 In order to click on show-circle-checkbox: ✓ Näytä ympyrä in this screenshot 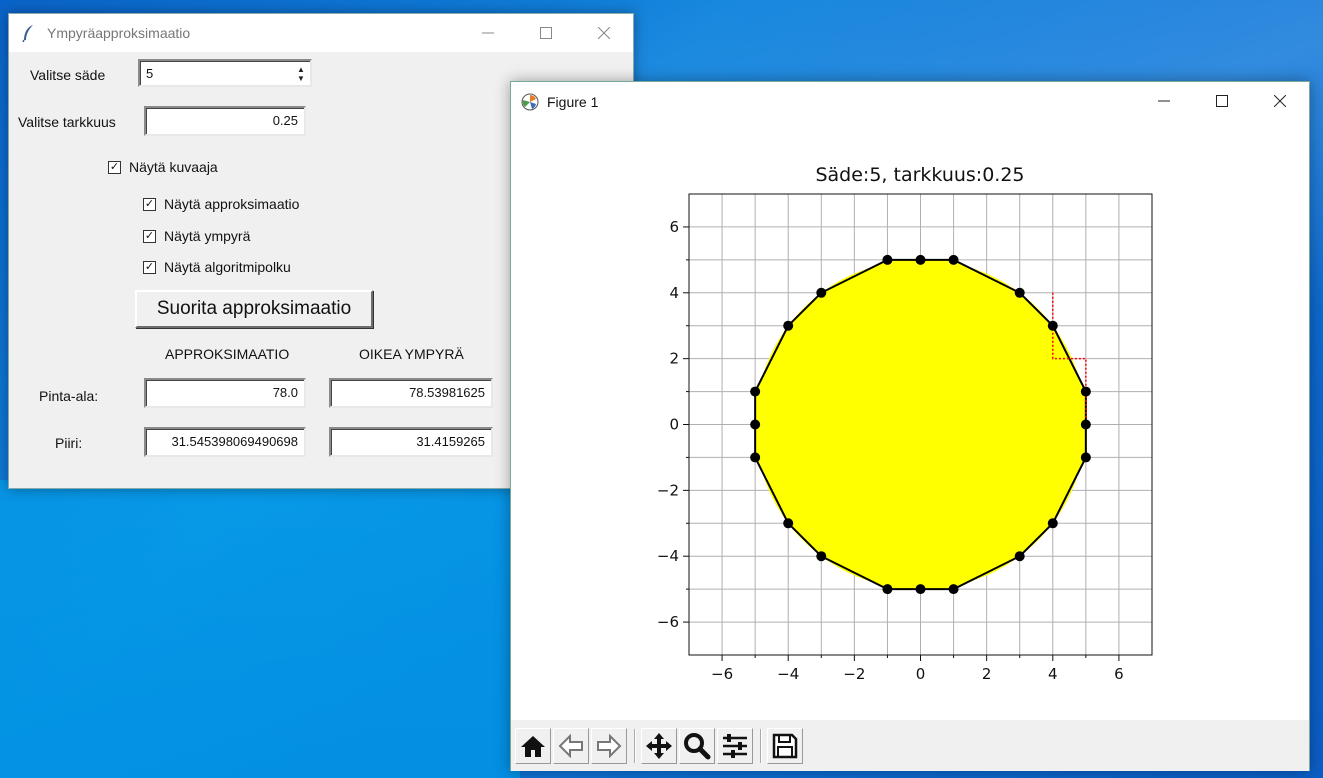, I will do `click(196, 236)`.